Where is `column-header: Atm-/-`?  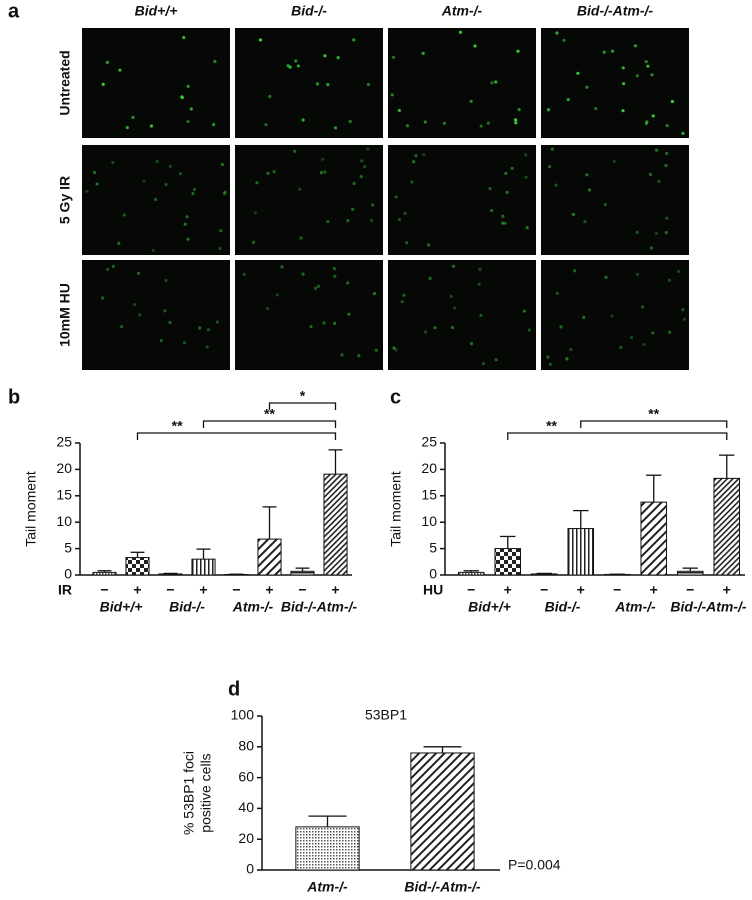
column-header: Atm-/- is located at coordinates (462, 11).